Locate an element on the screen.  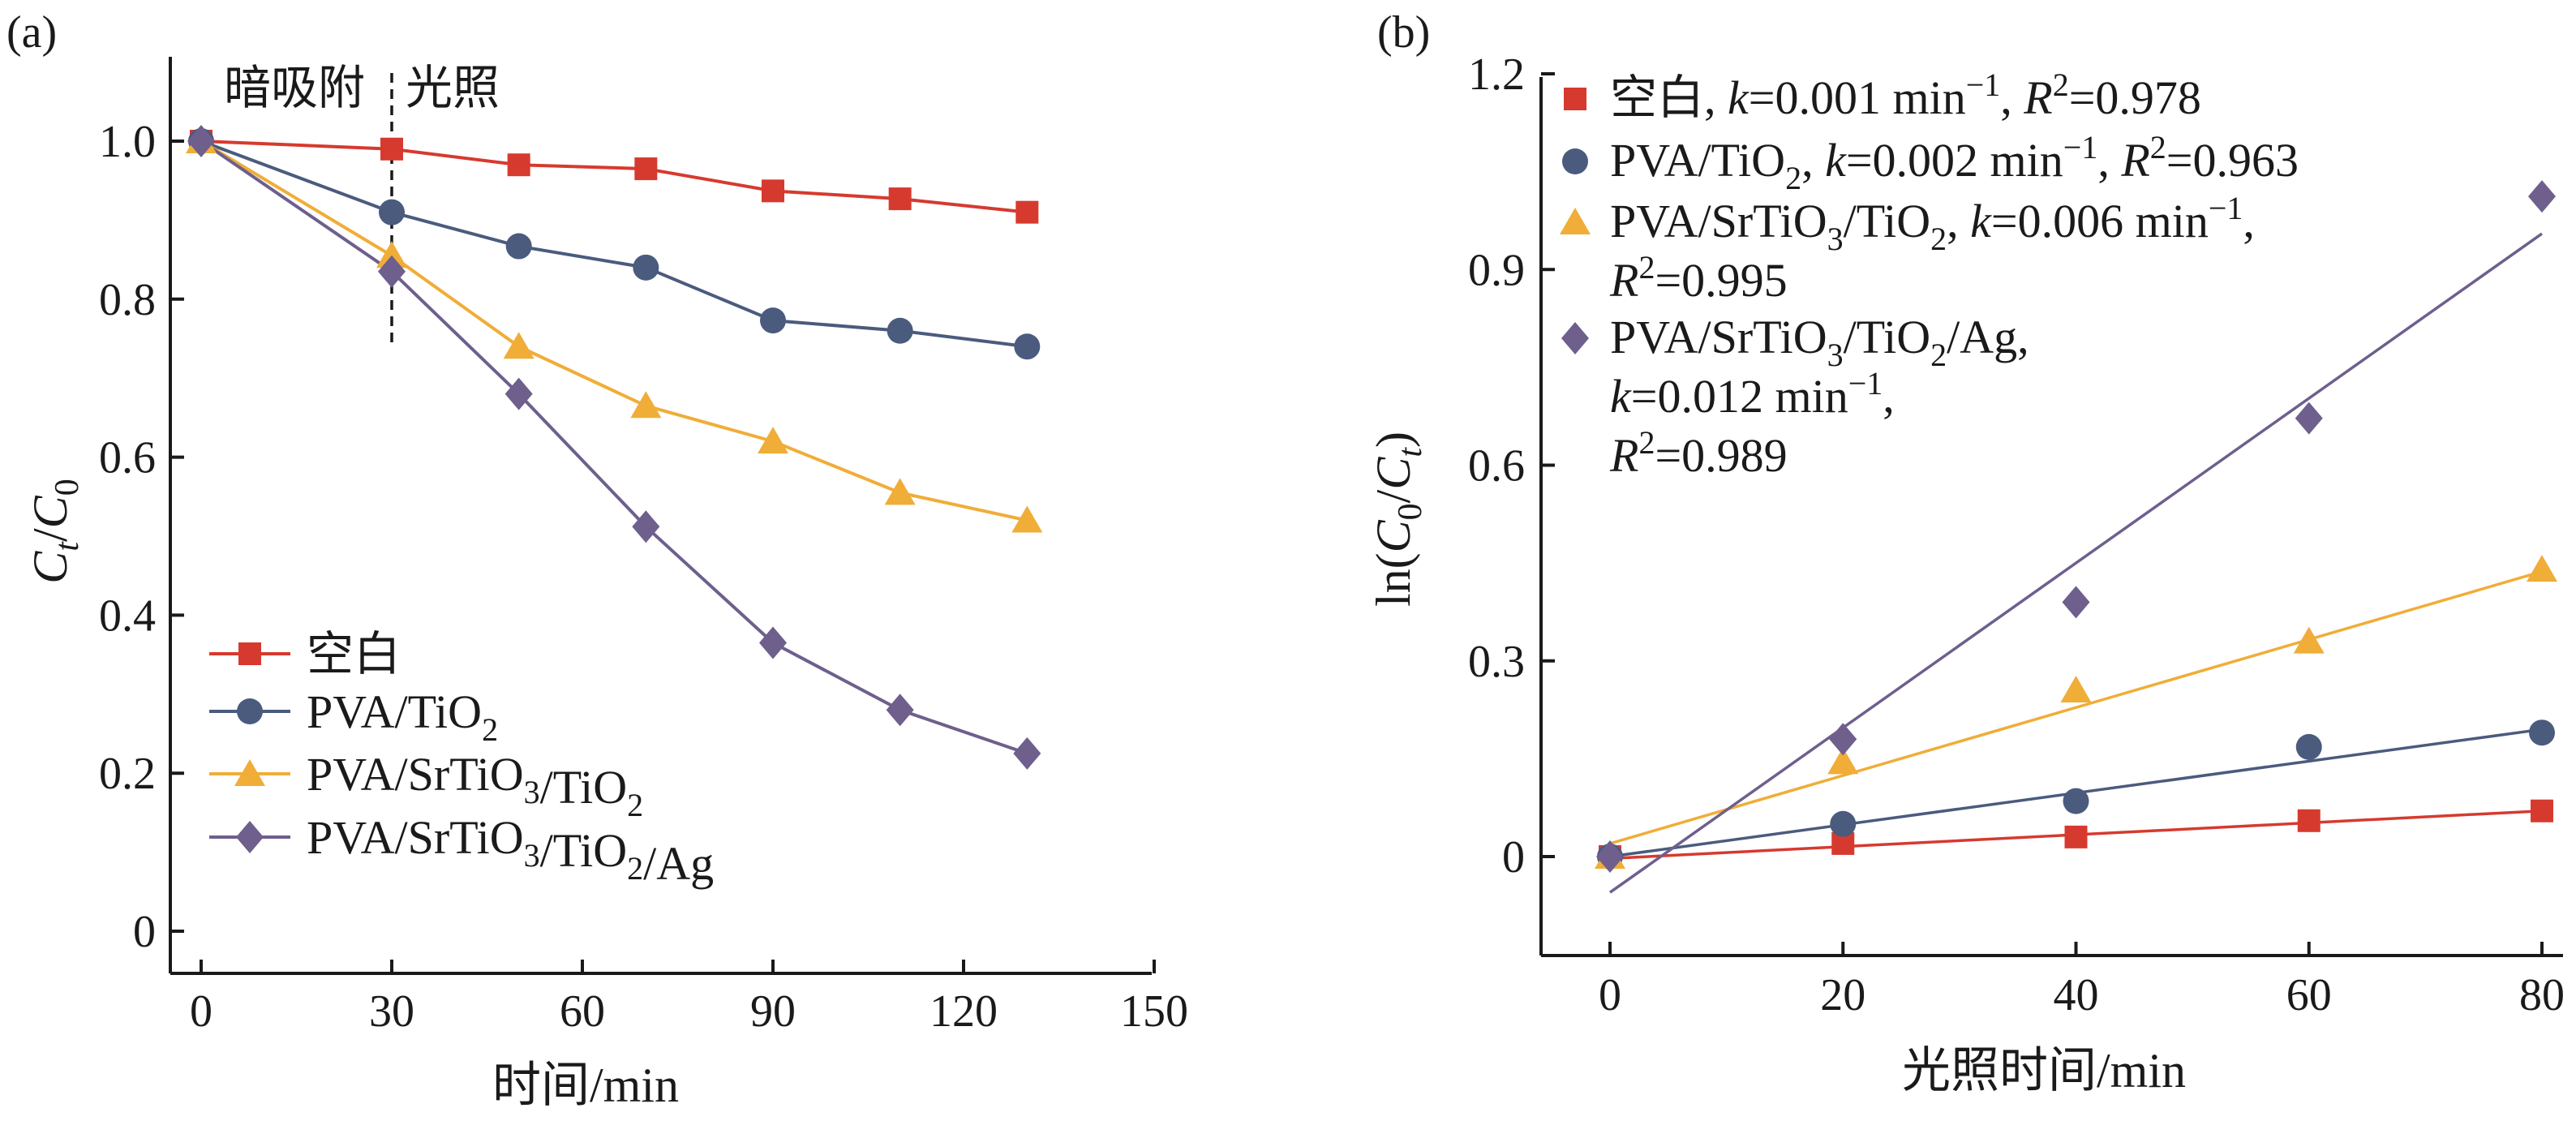
x-tick-label: 80 is located at coordinates (2542, 995).